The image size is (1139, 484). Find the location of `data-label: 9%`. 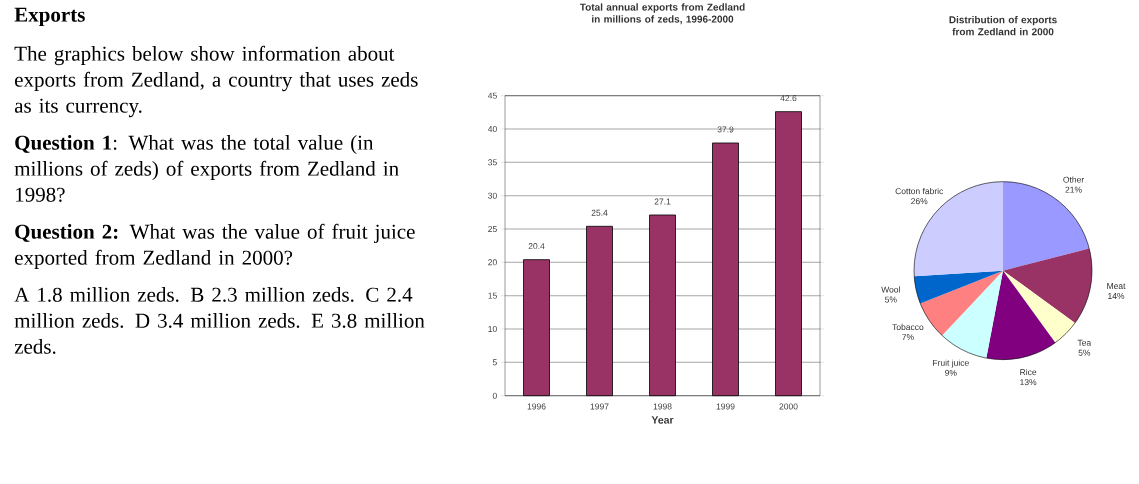

data-label: 9% is located at coordinates (951, 373).